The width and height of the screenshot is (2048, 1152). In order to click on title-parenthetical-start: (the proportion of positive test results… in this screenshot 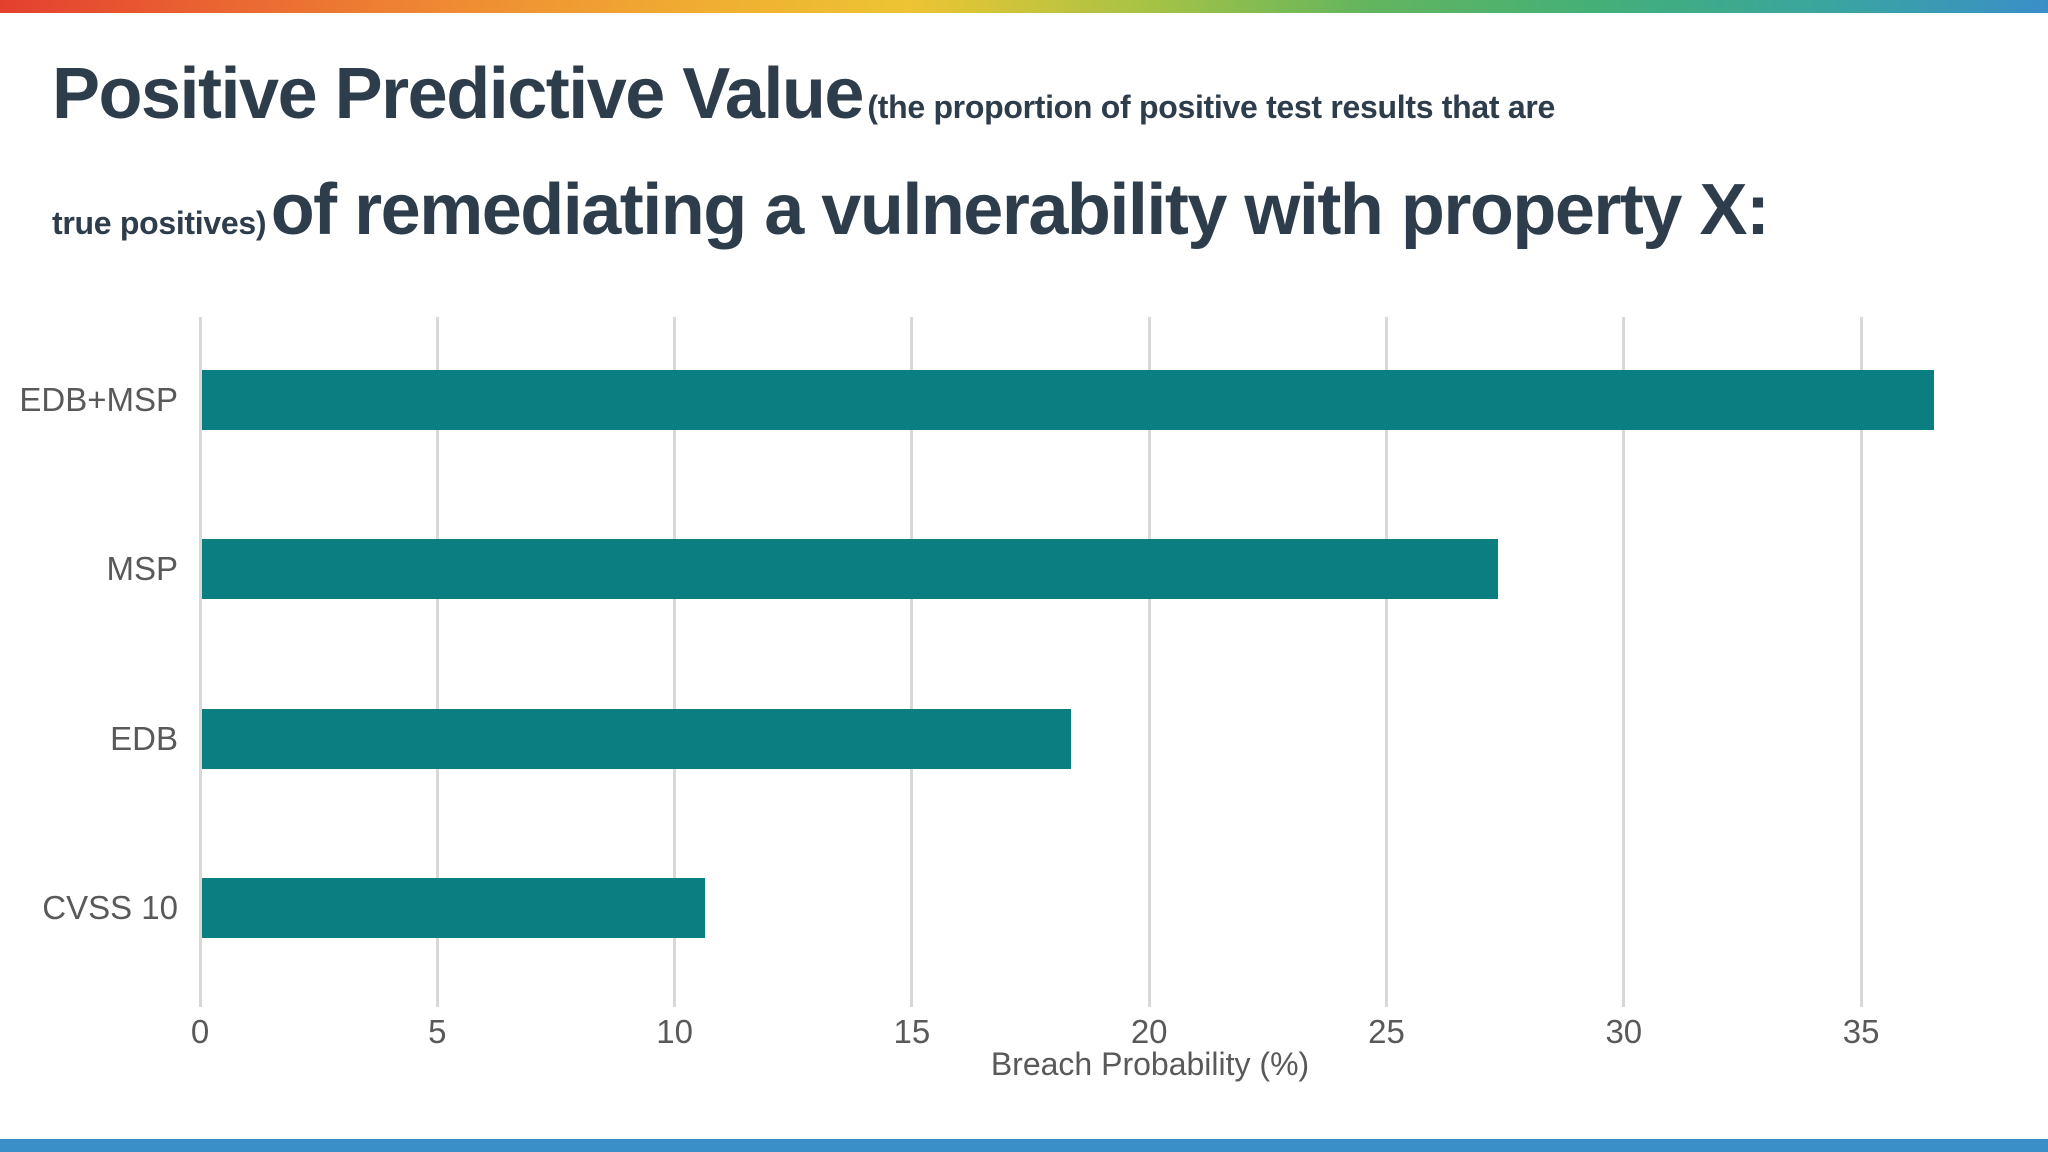, I will do `click(1211, 107)`.